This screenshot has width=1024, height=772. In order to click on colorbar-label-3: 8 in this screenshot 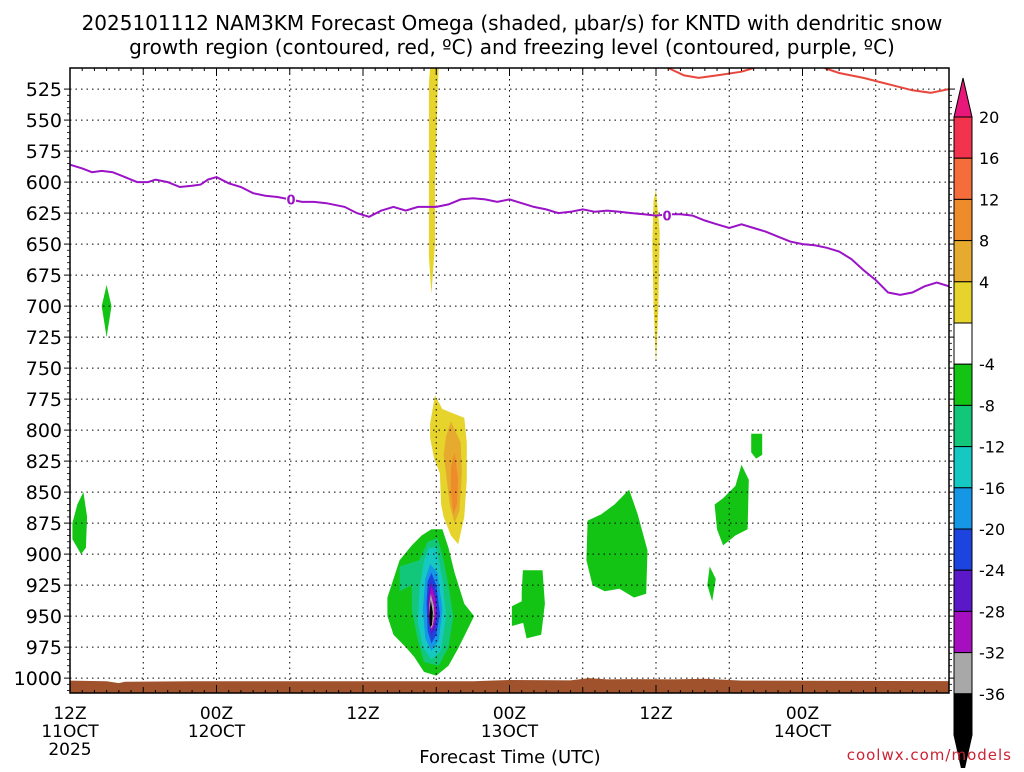, I will do `click(984, 241)`.